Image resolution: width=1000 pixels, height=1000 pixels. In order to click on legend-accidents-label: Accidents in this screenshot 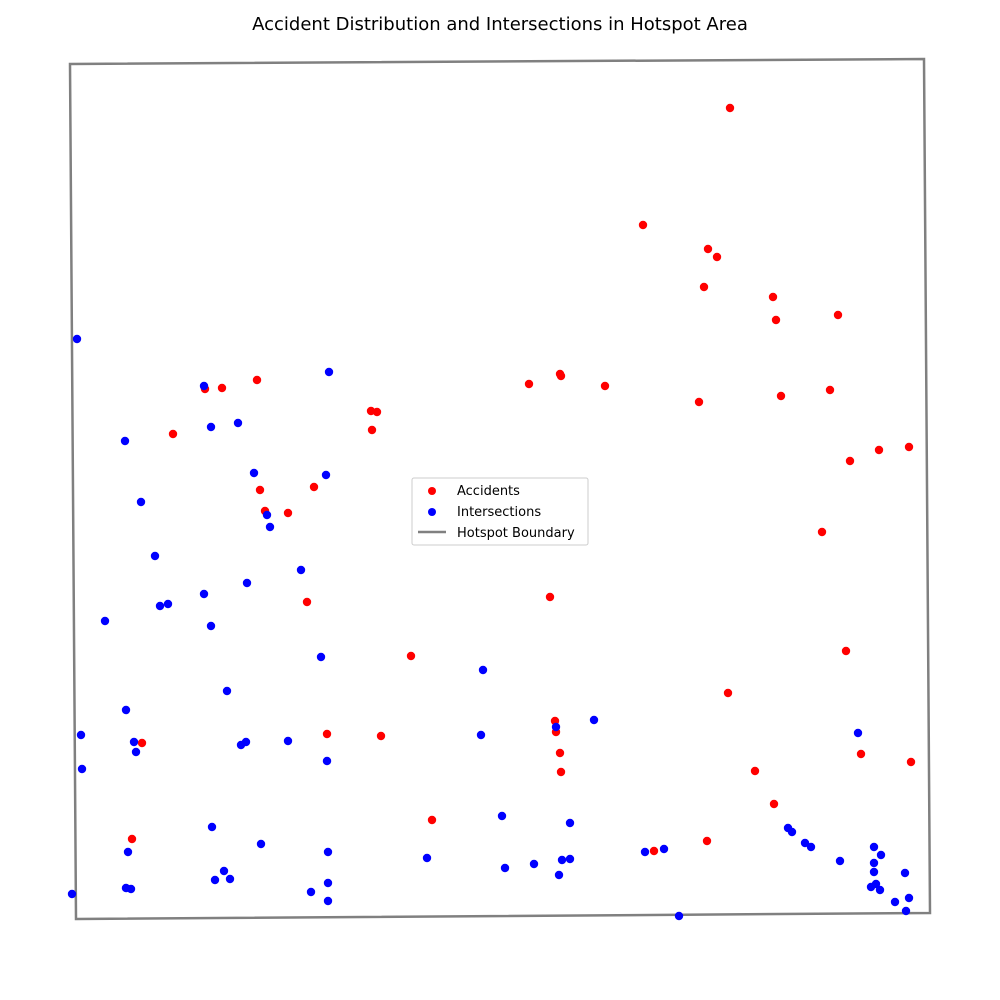, I will do `click(488, 491)`.